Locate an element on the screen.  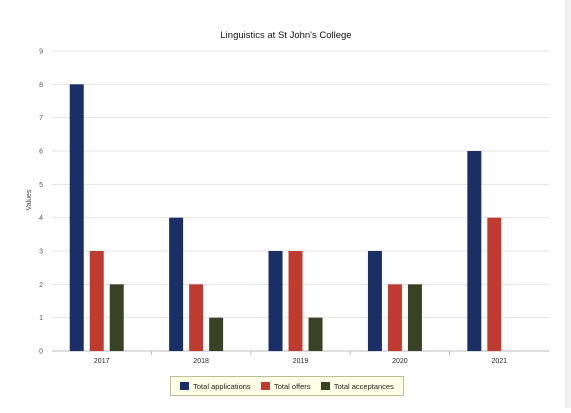
legend-item: Total acceptances is located at coordinates (357, 386).